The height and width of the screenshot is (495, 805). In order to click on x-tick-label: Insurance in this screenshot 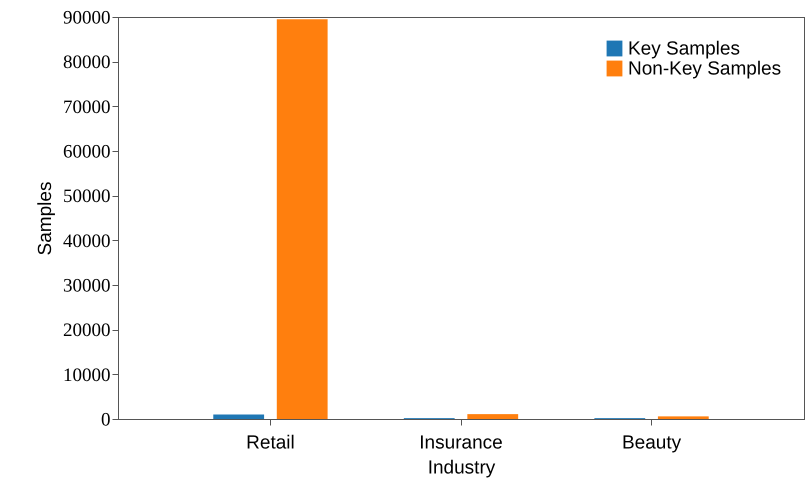, I will do `click(461, 443)`.